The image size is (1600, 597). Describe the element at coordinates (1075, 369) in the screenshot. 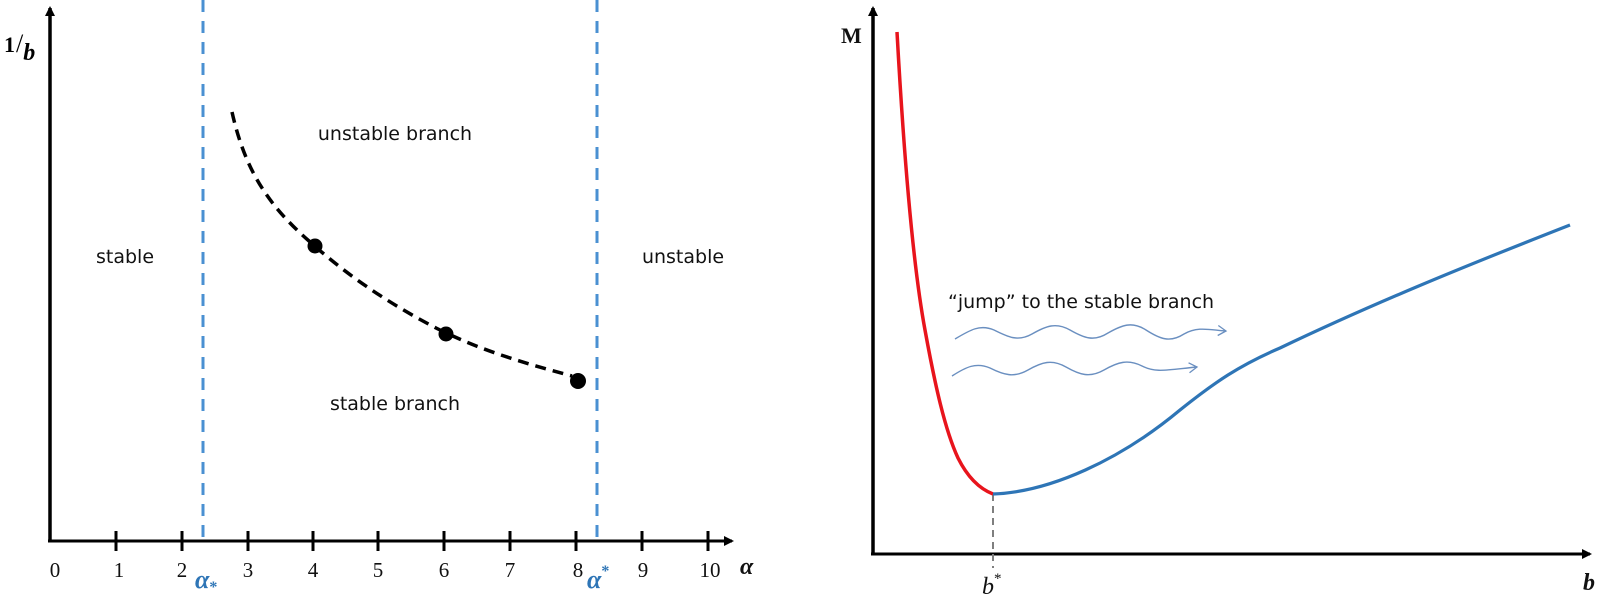

I see `jump-arrow-lower` at that location.